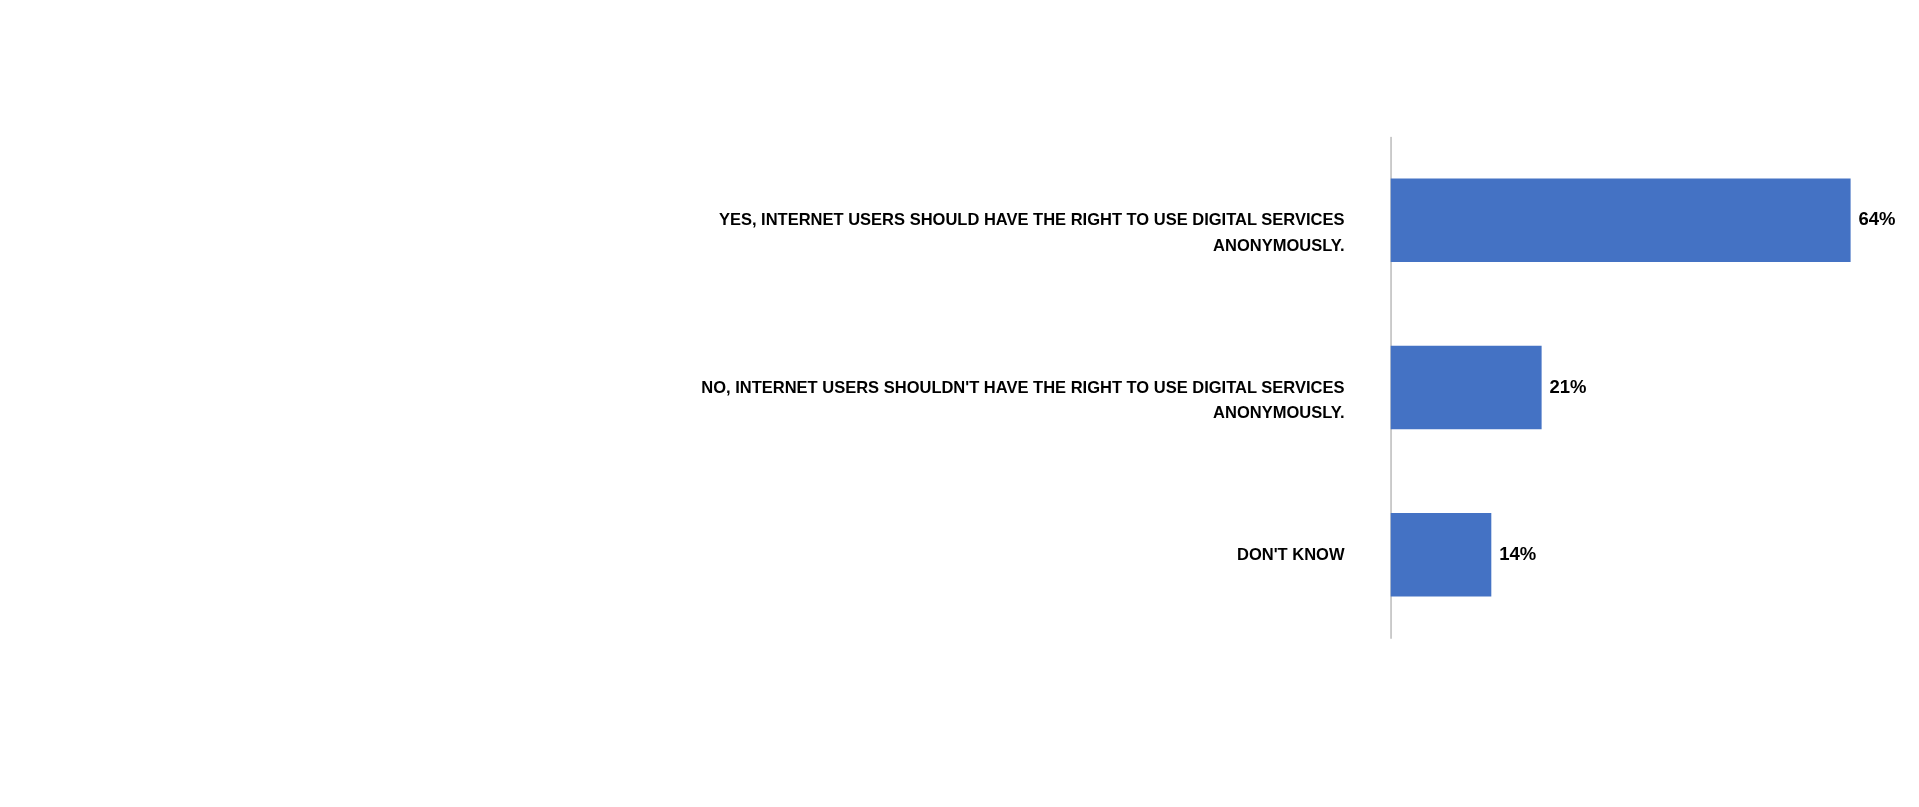 The image size is (1919, 807). What do you see at coordinates (1877, 219) in the screenshot?
I see `data-label: 64%` at bounding box center [1877, 219].